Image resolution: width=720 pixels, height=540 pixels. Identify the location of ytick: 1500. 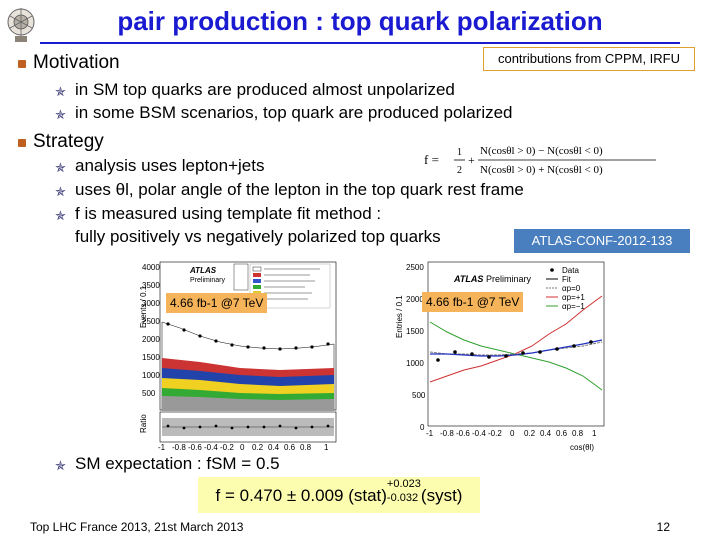
(151, 357).